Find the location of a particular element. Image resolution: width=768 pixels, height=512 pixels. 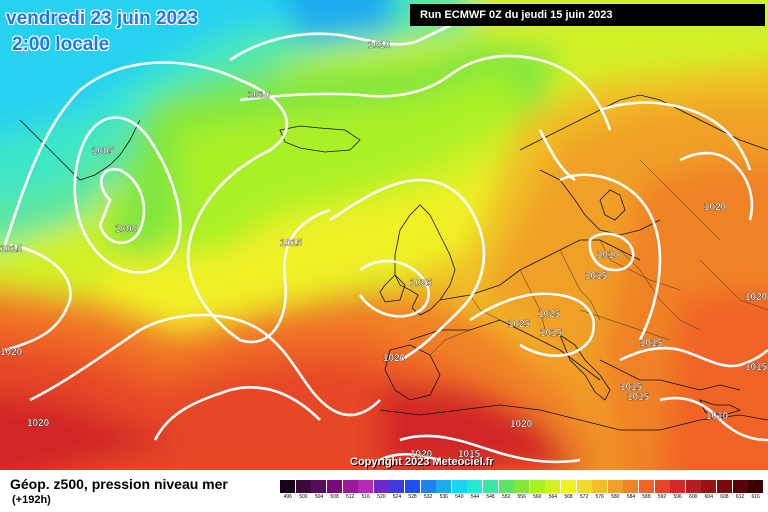

scale-label: 604 is located at coordinates (708, 497).